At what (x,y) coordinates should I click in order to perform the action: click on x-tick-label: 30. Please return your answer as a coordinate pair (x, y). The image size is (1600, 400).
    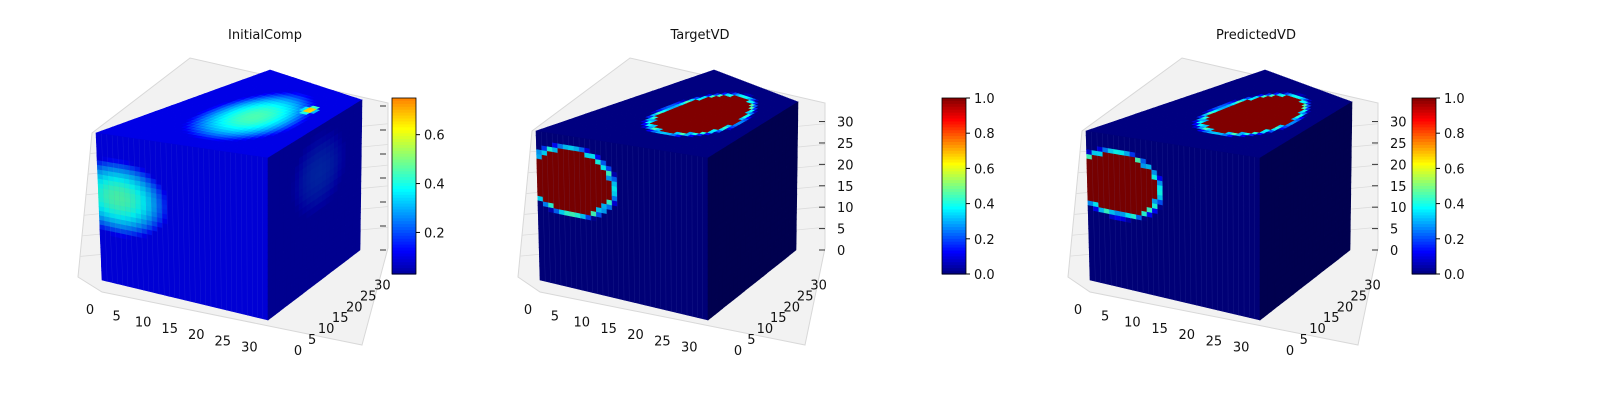
    Looking at the image, I should click on (1241, 348).